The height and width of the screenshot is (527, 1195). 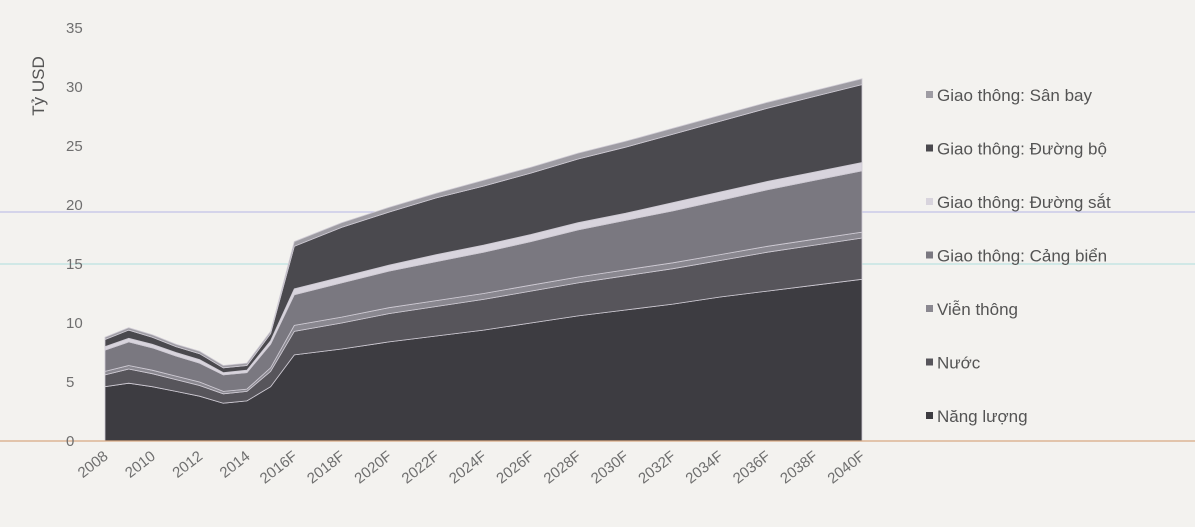 What do you see at coordinates (610, 468) in the screenshot?
I see `x-tick-label: 2030F` at bounding box center [610, 468].